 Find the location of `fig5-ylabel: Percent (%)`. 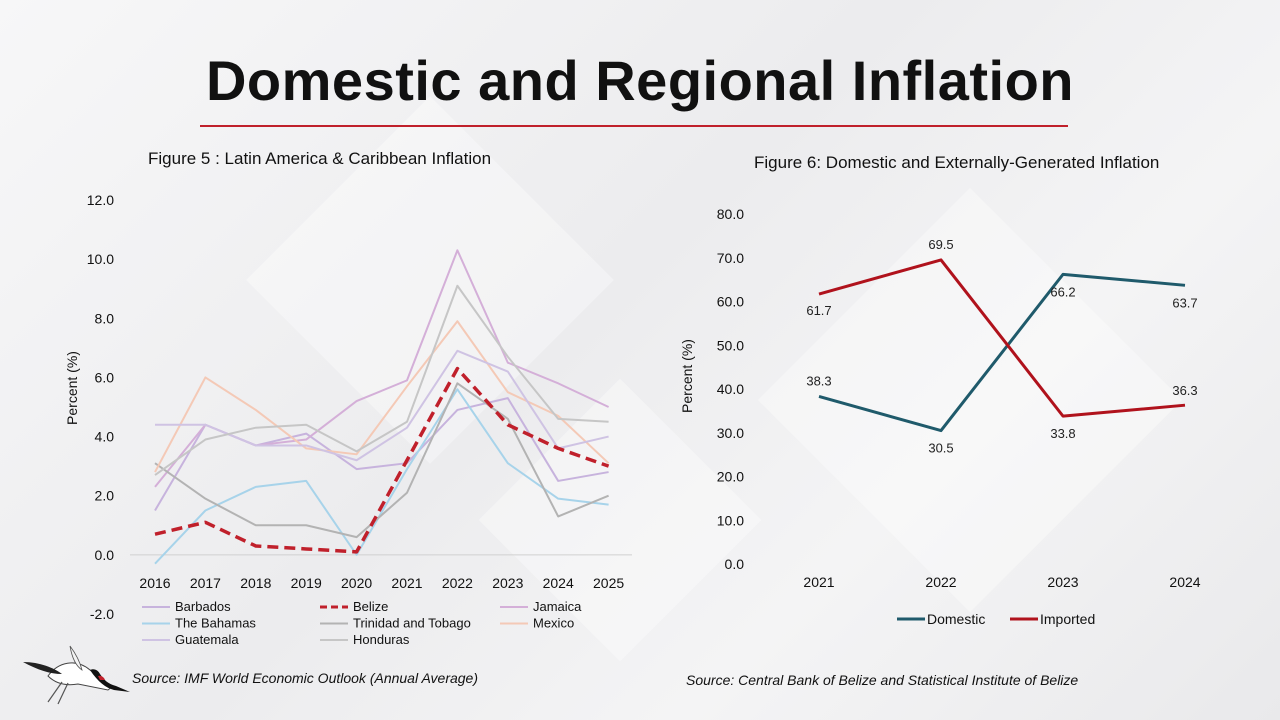

fig5-ylabel: Percent (%) is located at coordinates (72, 388).